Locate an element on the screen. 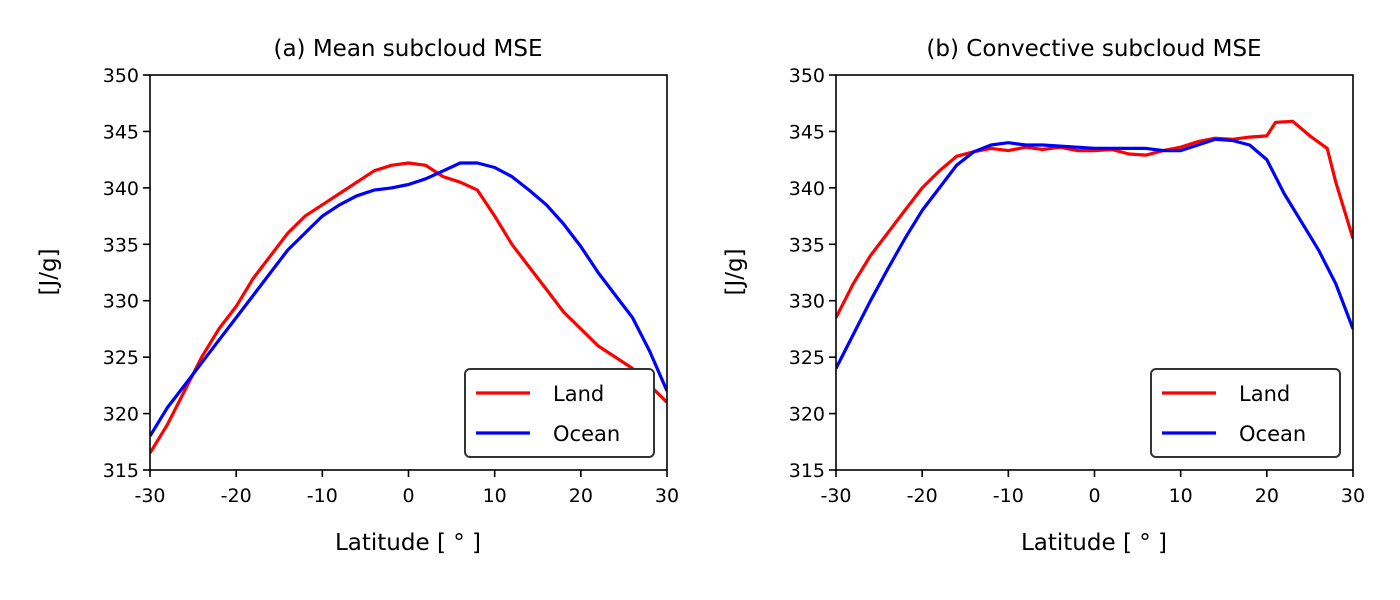 The image size is (1400, 600). series-line-ocean is located at coordinates (1094, 253).